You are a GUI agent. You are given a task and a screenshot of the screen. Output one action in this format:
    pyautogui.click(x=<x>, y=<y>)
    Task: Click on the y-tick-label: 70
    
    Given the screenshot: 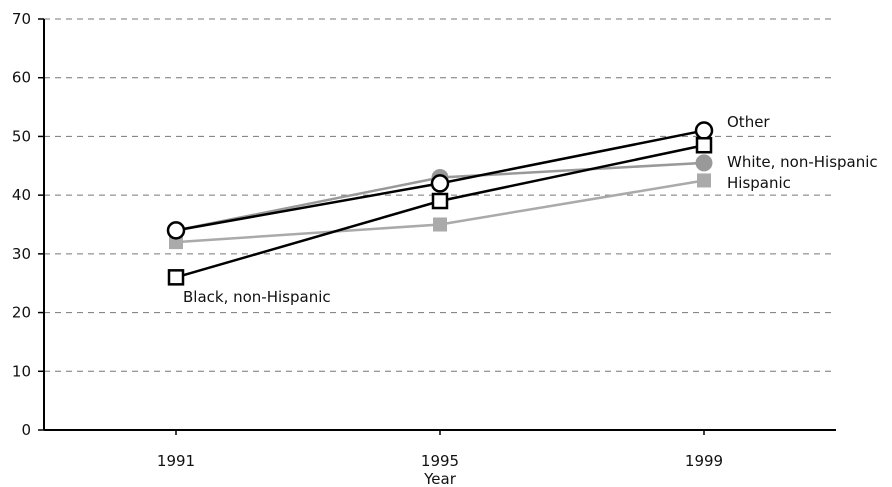 What is the action you would take?
    pyautogui.click(x=21, y=19)
    